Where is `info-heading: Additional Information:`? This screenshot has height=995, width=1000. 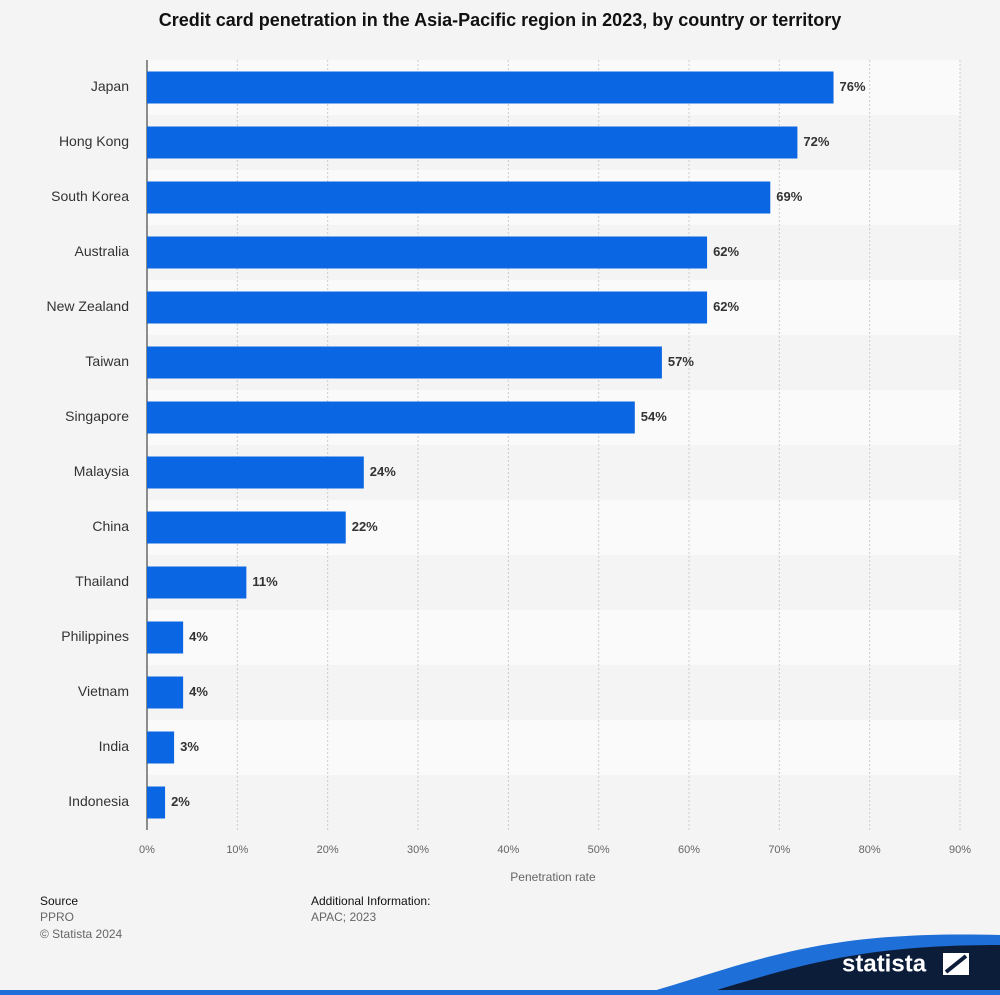
info-heading: Additional Information: is located at coordinates (370, 901).